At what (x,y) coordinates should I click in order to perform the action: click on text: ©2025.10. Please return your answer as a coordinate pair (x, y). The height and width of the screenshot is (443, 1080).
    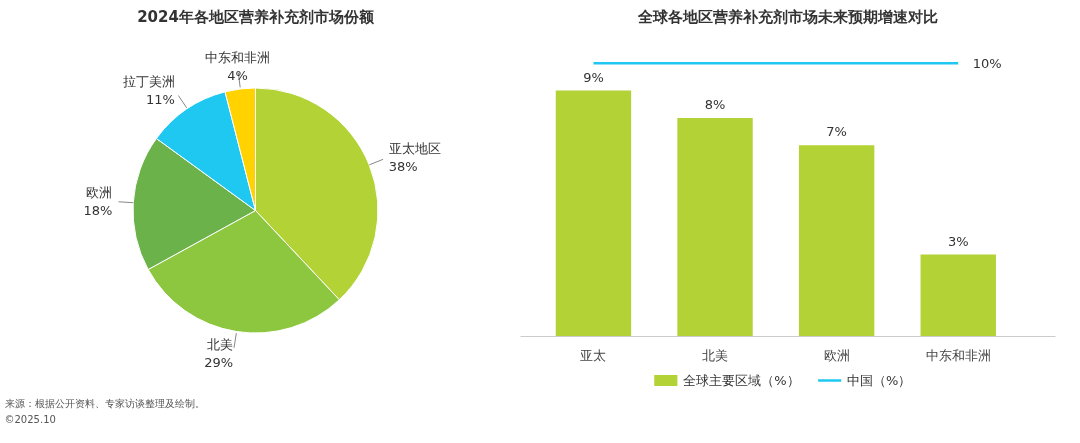
    Looking at the image, I should click on (30, 419).